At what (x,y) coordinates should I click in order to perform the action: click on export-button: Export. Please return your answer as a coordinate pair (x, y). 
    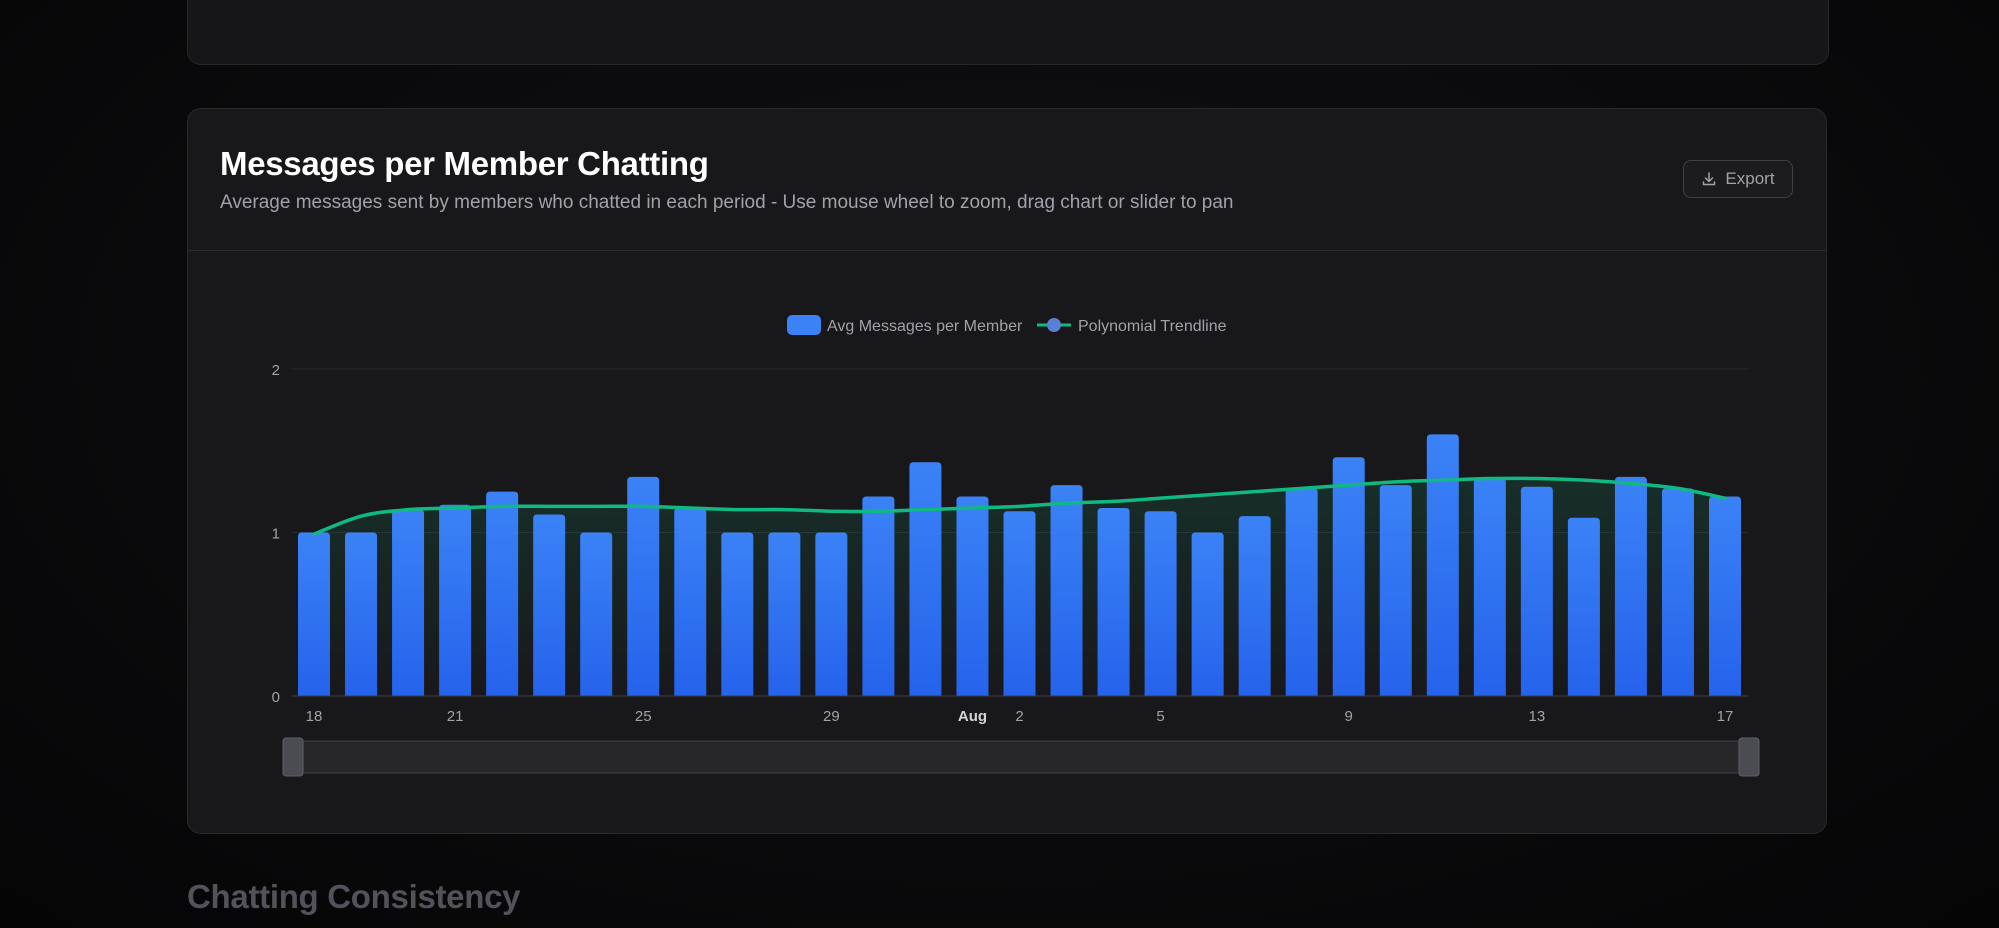
    Looking at the image, I should click on (1738, 179).